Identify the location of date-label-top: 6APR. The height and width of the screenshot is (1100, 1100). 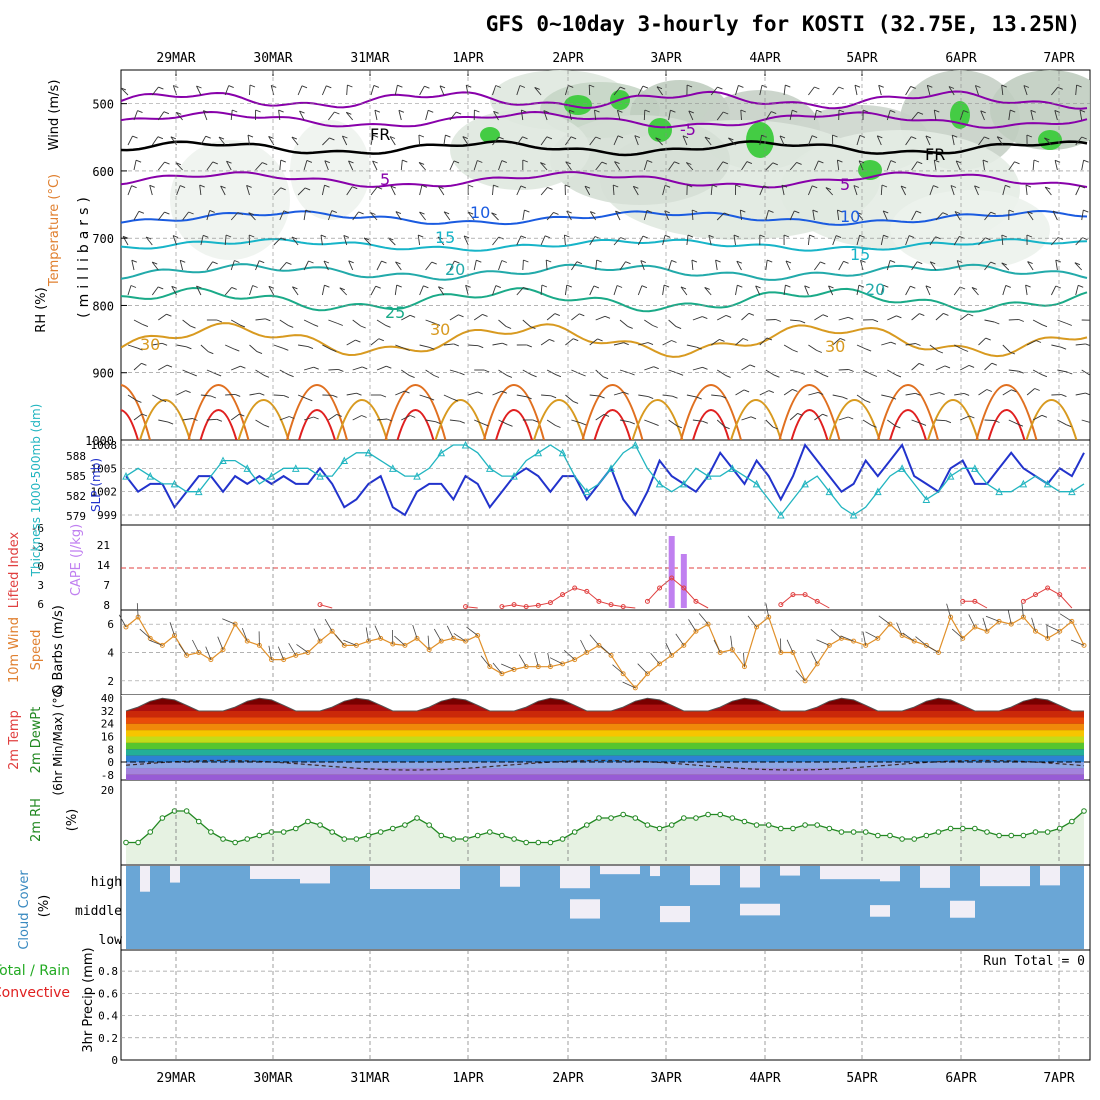
(960, 58).